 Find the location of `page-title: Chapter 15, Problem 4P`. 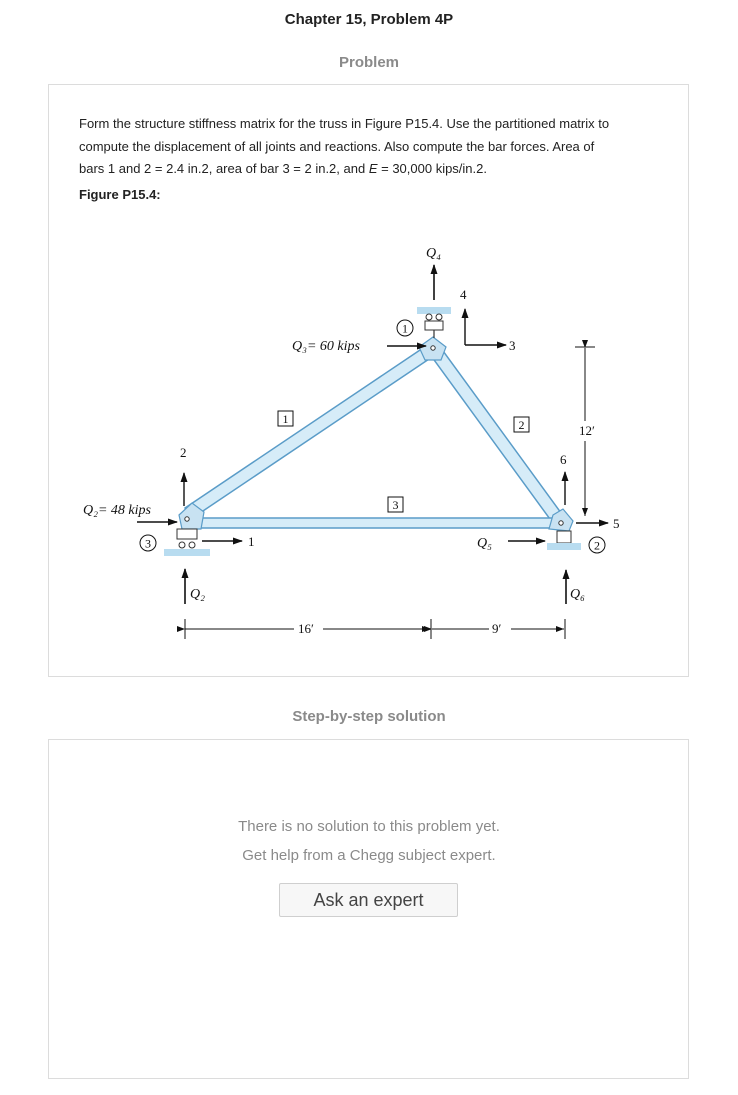

page-title: Chapter 15, Problem 4P is located at coordinates (369, 19).